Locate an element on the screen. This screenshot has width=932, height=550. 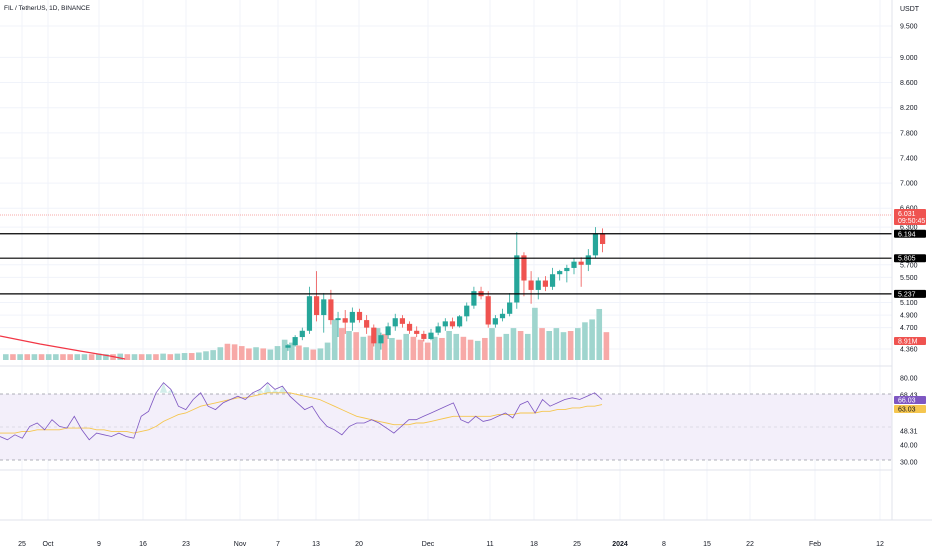
rsi-tick-label: 48.31 is located at coordinates (909, 432).